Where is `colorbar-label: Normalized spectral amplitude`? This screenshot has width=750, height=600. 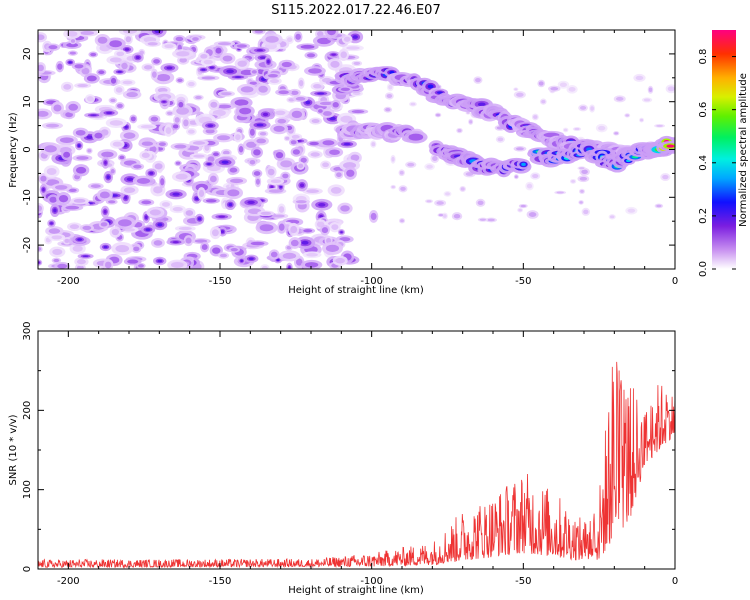
colorbar-label: Normalized spectral amplitude is located at coordinates (743, 150).